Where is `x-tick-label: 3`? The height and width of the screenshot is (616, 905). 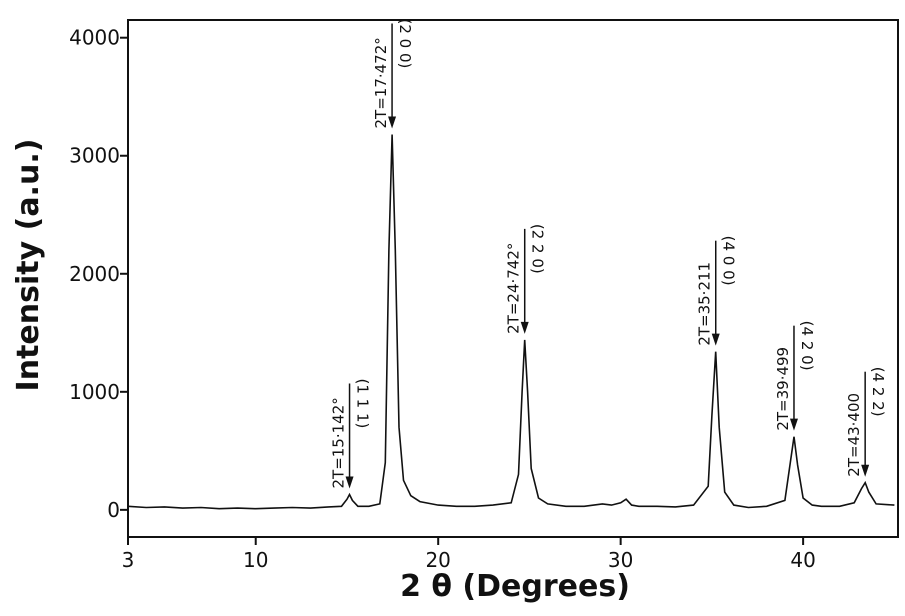 x-tick-label: 3 is located at coordinates (128, 560).